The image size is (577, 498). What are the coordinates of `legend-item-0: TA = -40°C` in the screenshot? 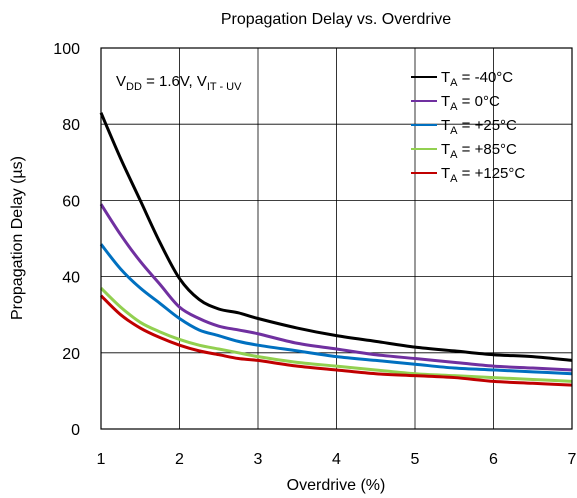 It's located at (462, 79).